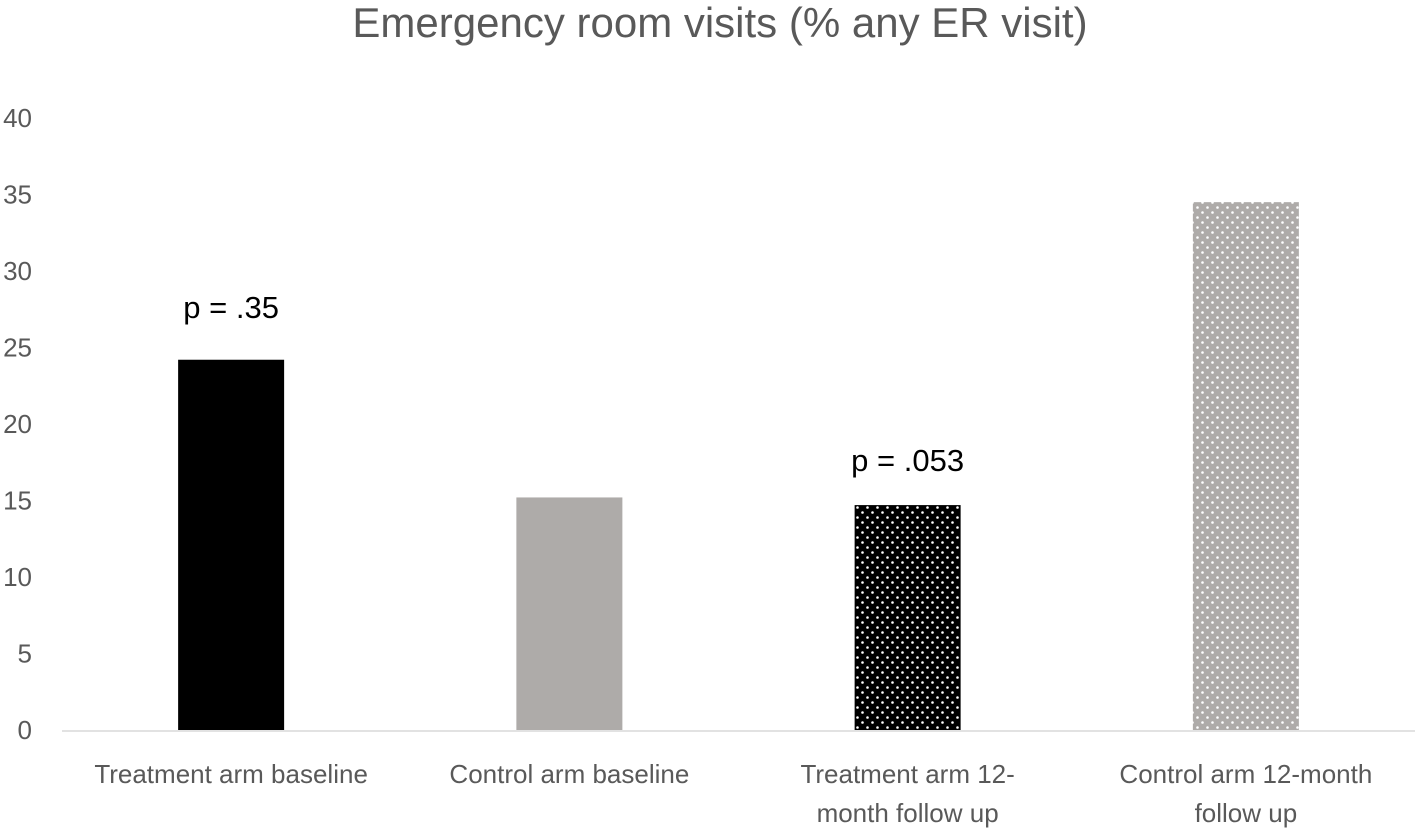 The height and width of the screenshot is (834, 1421). Describe the element at coordinates (719, 23) in the screenshot. I see `chart-title: Emergency room visits (% any ER visit)` at that location.